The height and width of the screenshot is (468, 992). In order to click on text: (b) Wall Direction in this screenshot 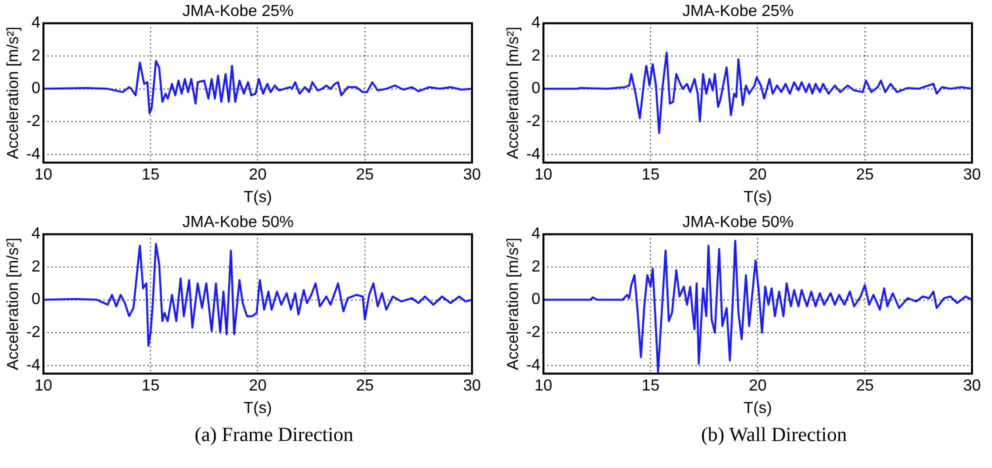, I will do `click(774, 435)`.